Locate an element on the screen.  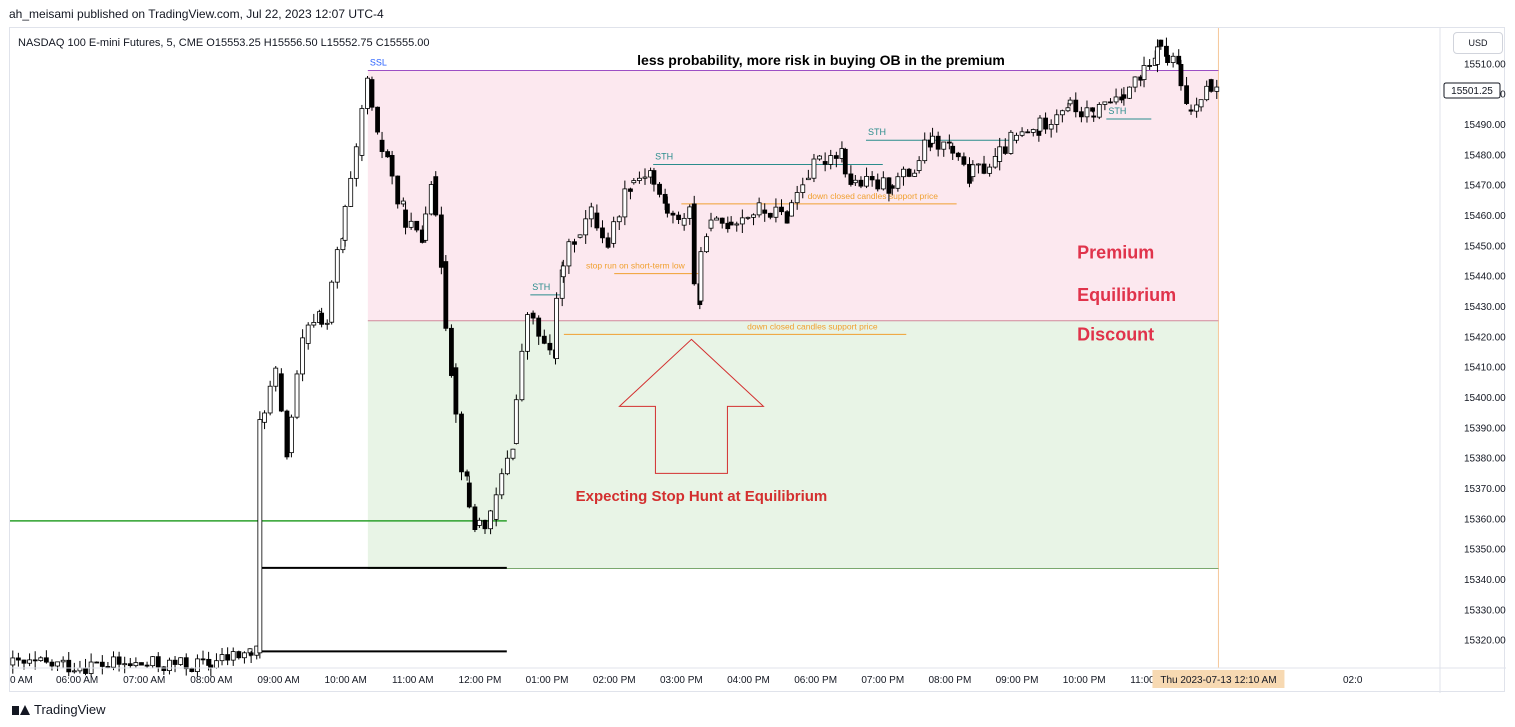
crosshair-time-label: Thu 2023-07-13 12:10 AM is located at coordinates (1218, 680).